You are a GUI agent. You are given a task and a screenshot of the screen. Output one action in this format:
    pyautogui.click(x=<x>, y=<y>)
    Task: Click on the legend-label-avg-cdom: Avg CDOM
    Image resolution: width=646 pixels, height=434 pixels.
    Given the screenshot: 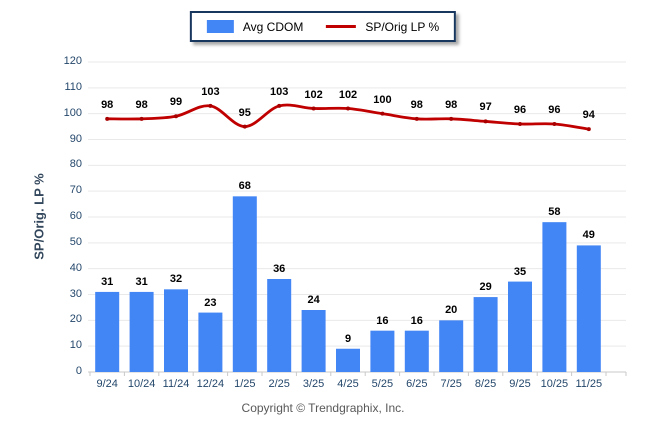 What is the action you would take?
    pyautogui.click(x=273, y=26)
    